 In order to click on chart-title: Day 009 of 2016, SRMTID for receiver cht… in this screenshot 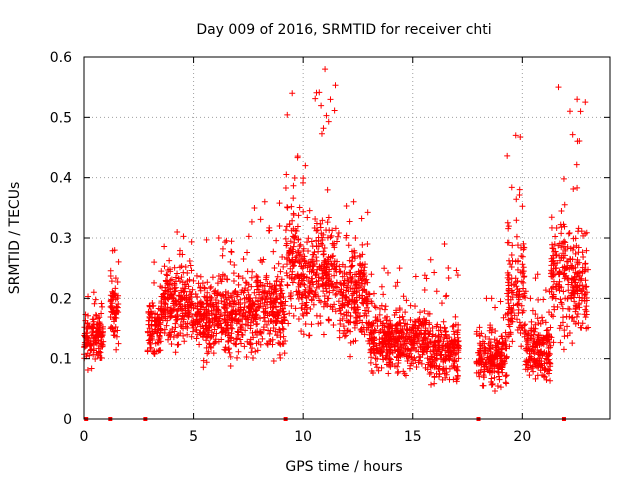, I will do `click(343, 30)`.